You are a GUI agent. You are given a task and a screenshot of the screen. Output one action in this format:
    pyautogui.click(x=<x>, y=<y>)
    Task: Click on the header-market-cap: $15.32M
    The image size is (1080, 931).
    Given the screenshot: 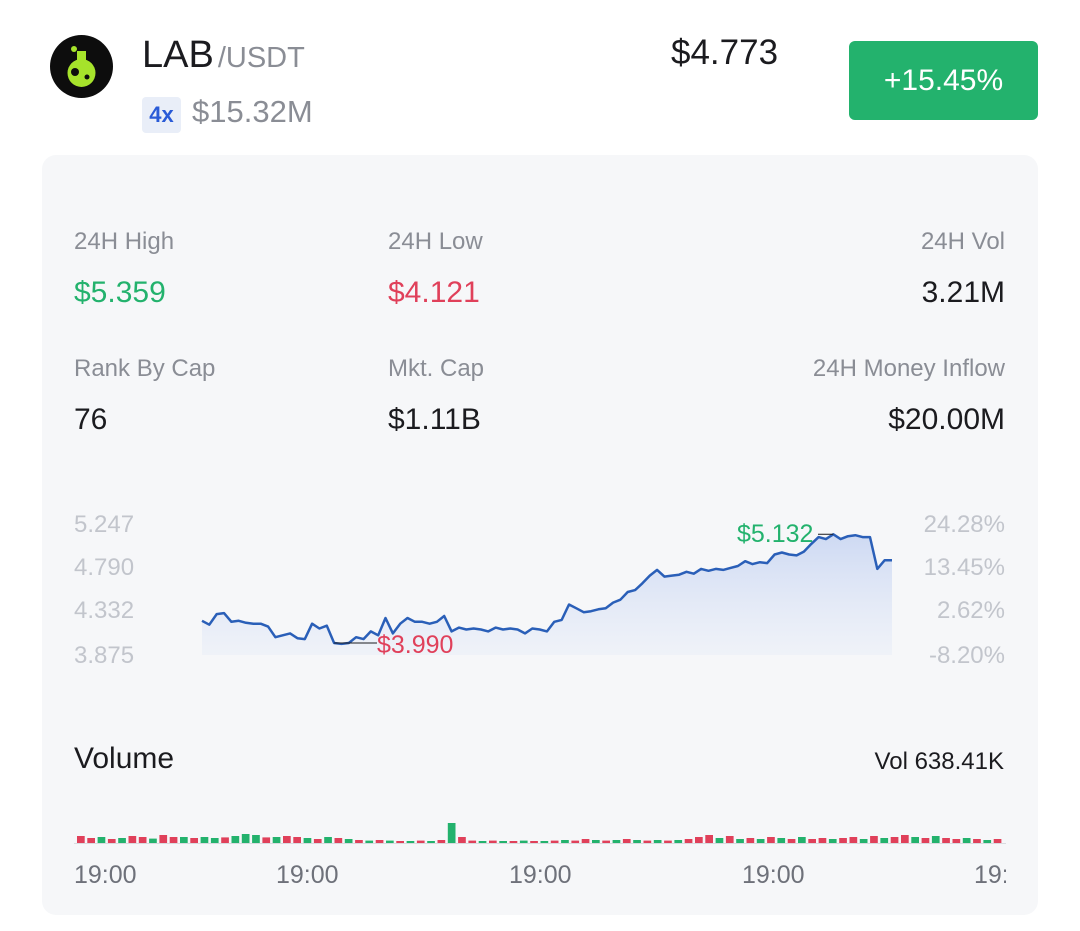 What is the action you would take?
    pyautogui.click(x=252, y=111)
    